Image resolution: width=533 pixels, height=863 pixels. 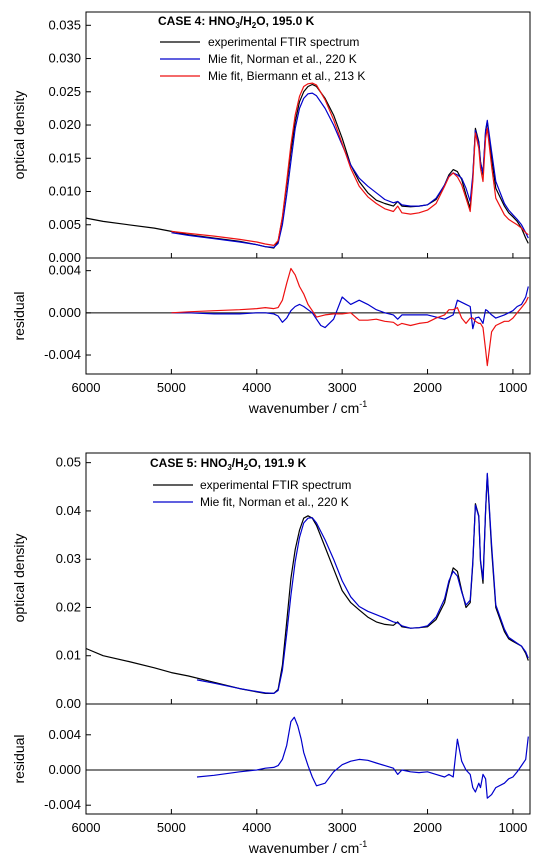 I want to click on case5-ytick-label: 0.01, so click(x=68, y=655).